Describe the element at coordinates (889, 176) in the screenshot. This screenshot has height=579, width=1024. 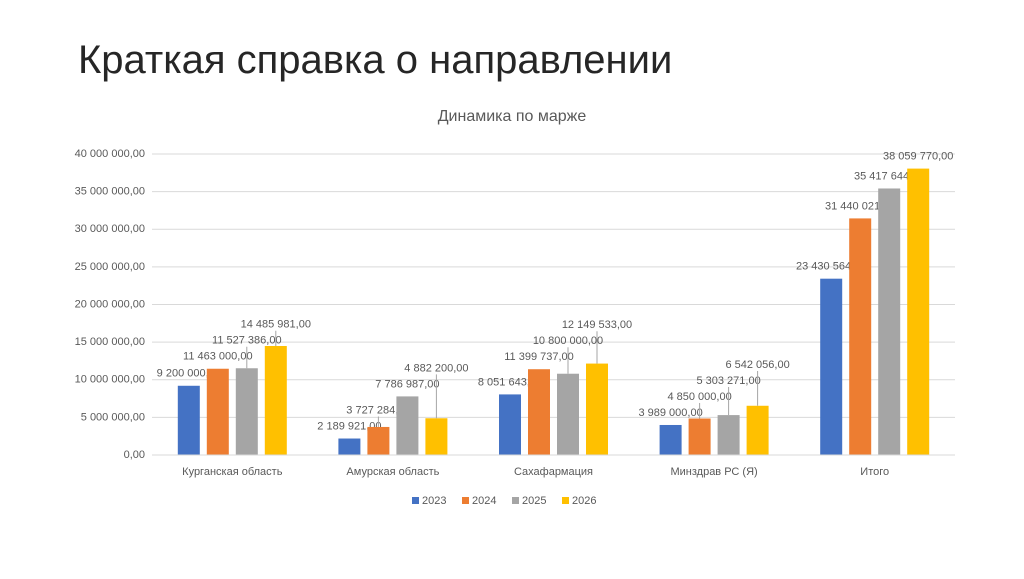
I see `data-label: 35 417 644,00` at that location.